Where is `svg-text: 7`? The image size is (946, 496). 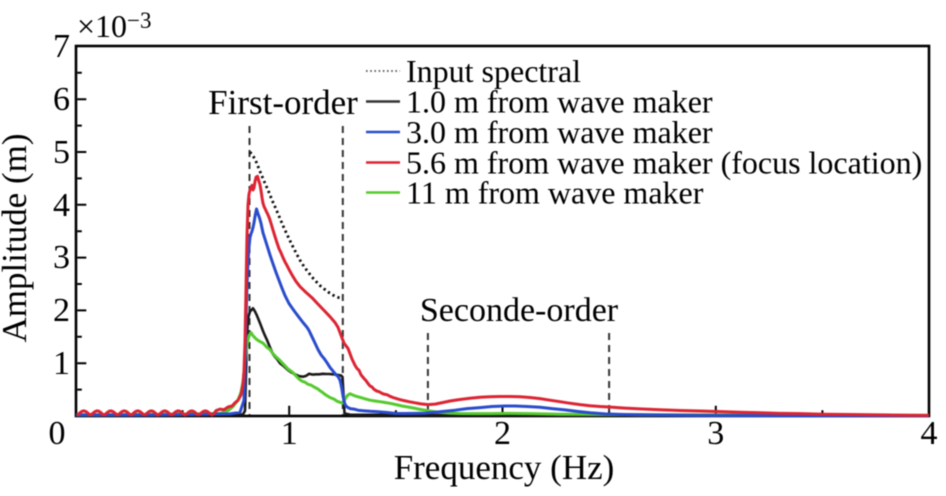
svg-text: 7 is located at coordinates (61, 46).